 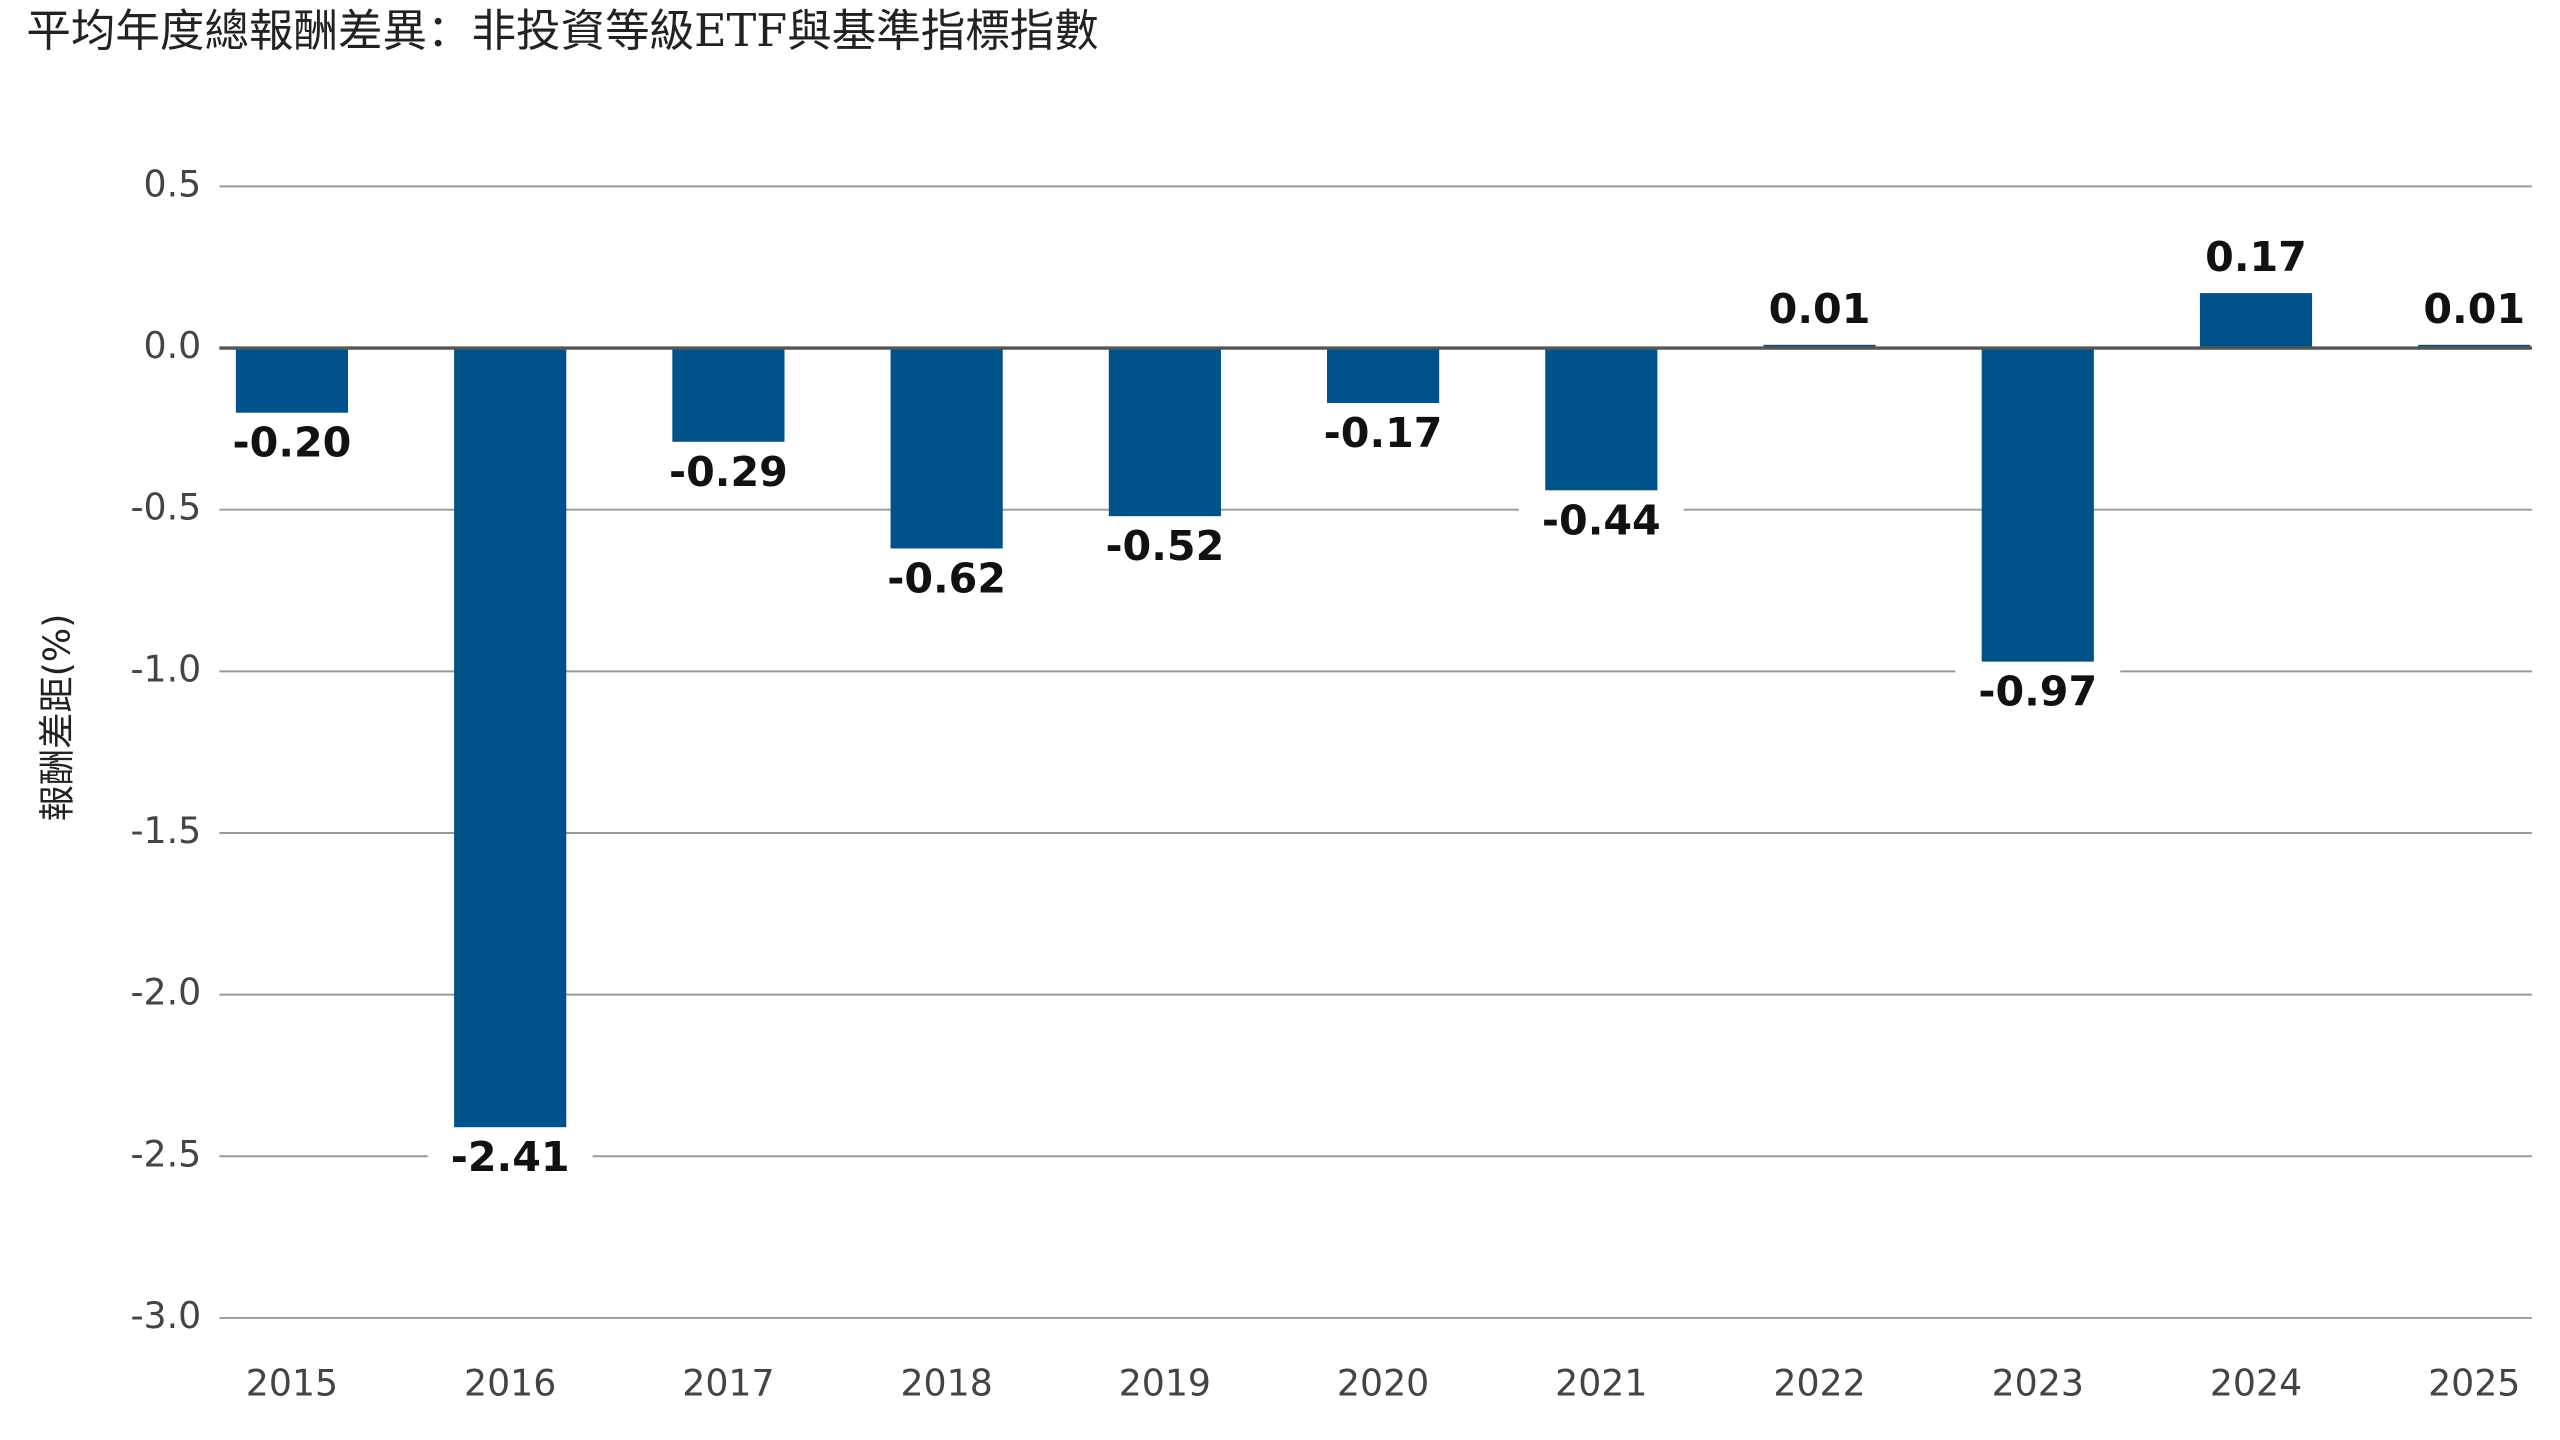 What do you see at coordinates (165, 992) in the screenshot?
I see `y-tick-label: -2.0` at bounding box center [165, 992].